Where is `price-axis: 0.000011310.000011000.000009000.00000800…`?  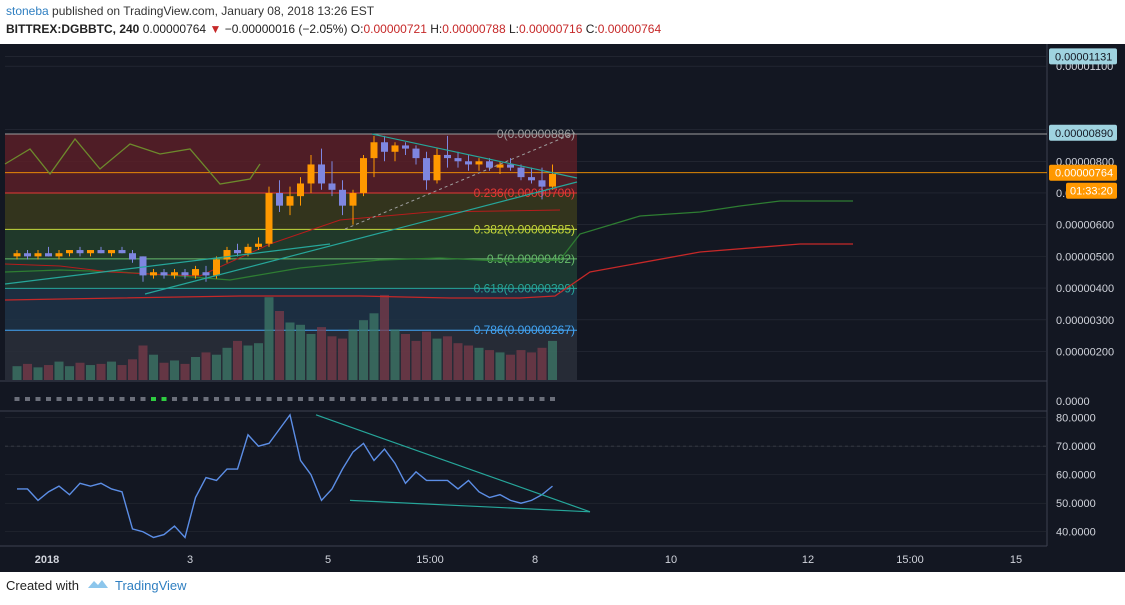 price-axis: 0.000011310.000011000.000009000.00000800… is located at coordinates (1083, 293).